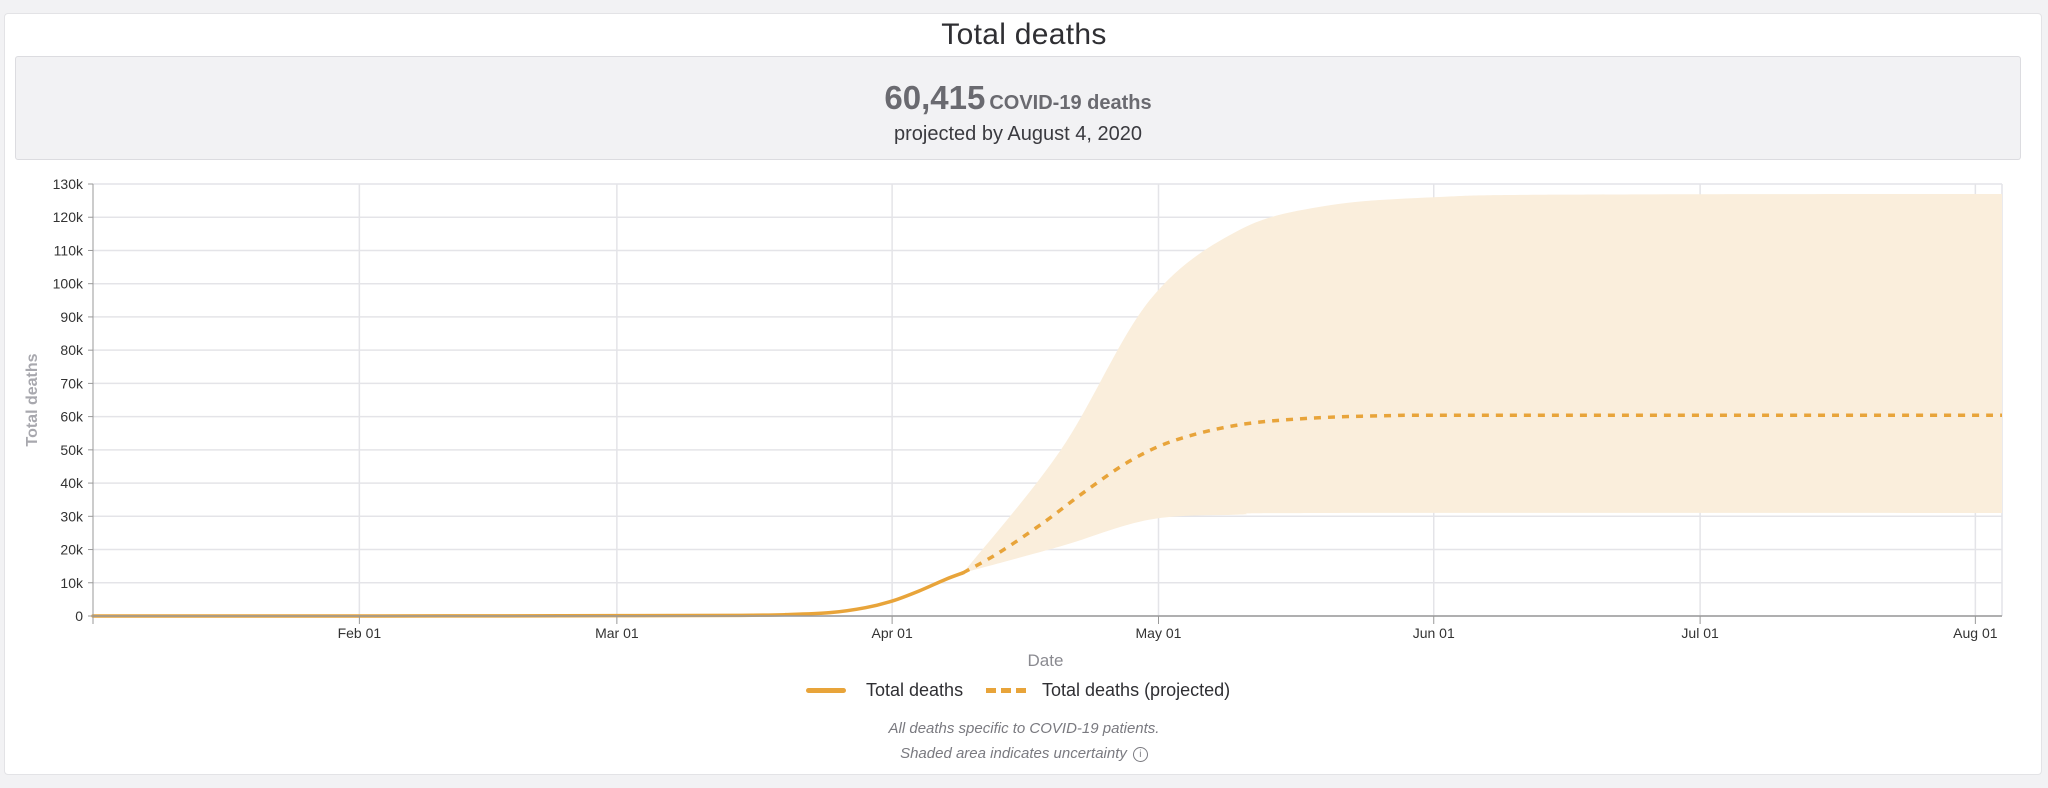  Describe the element at coordinates (72, 450) in the screenshot. I see `y-tick-label: 50k` at that location.